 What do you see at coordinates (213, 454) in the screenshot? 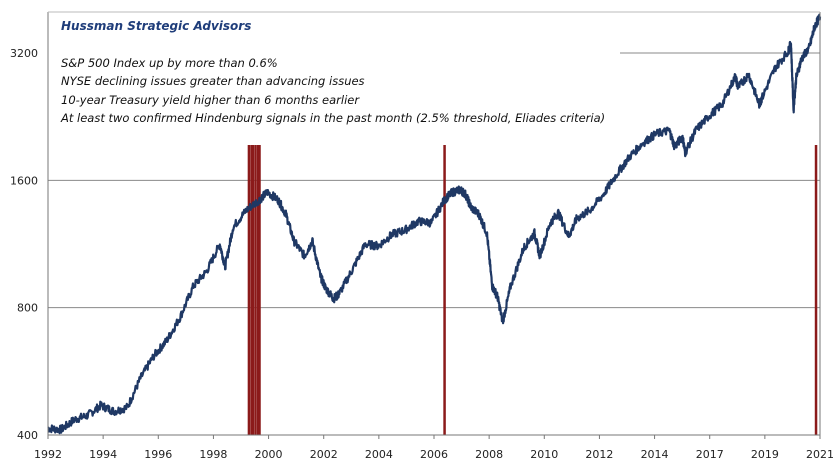
I see `x-tick-label: 1998` at bounding box center [213, 454].